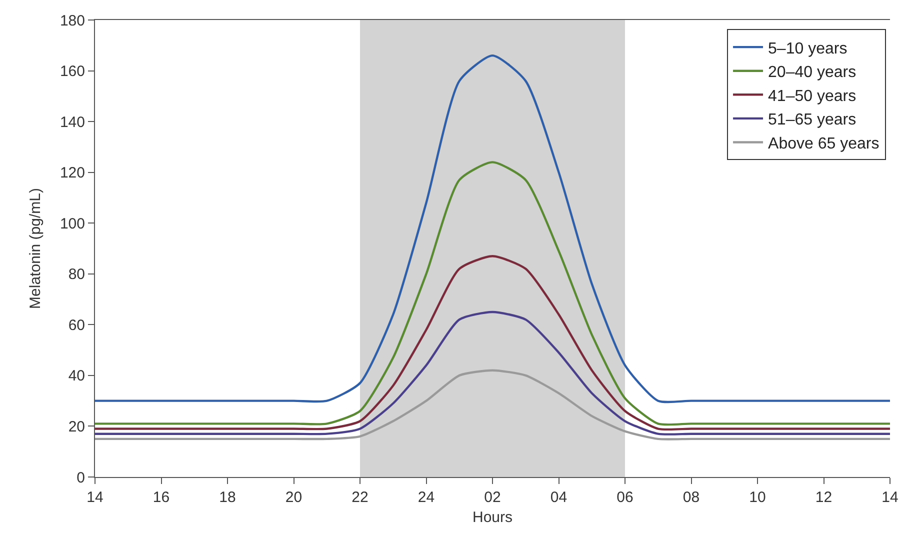  What do you see at coordinates (360, 497) in the screenshot?
I see `x-tick-label: 22` at bounding box center [360, 497].